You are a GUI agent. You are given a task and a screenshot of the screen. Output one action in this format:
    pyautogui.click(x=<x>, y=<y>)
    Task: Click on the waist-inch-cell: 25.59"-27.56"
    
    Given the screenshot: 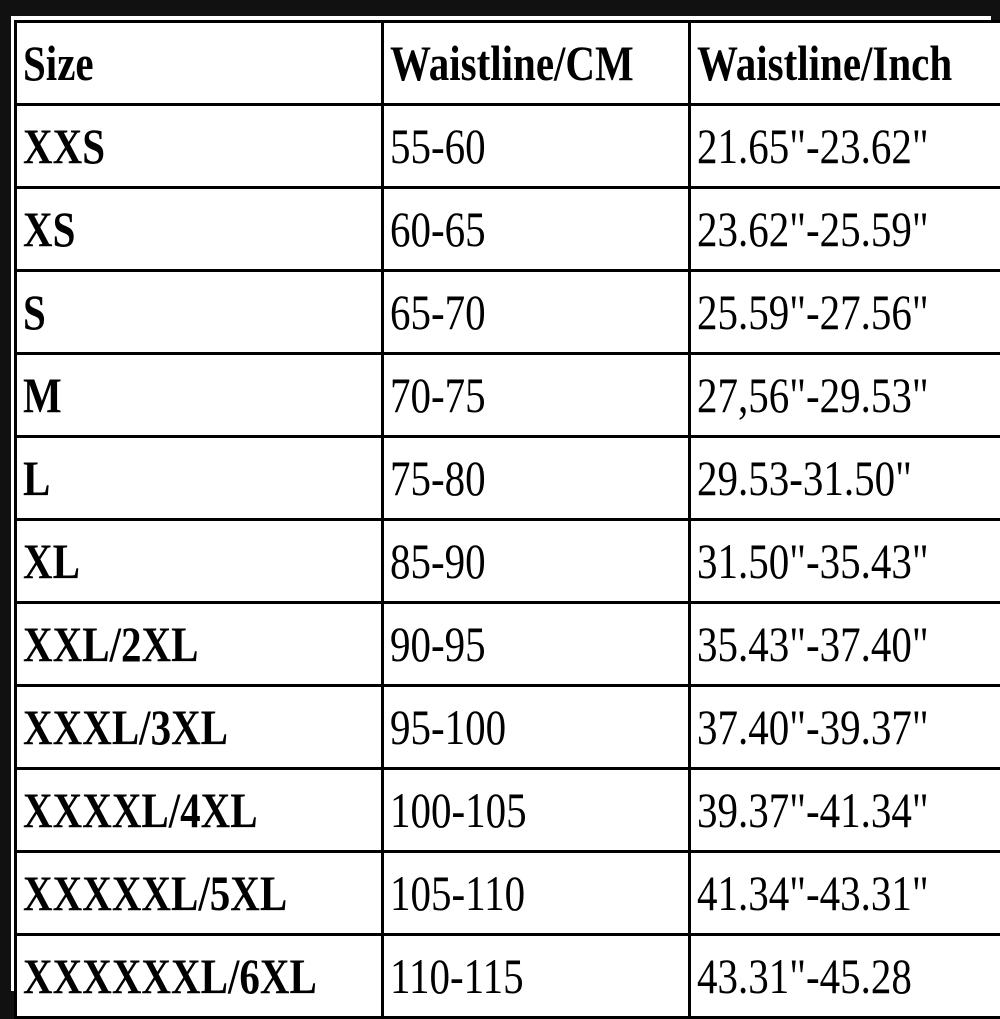 What is the action you would take?
    pyautogui.click(x=844, y=312)
    